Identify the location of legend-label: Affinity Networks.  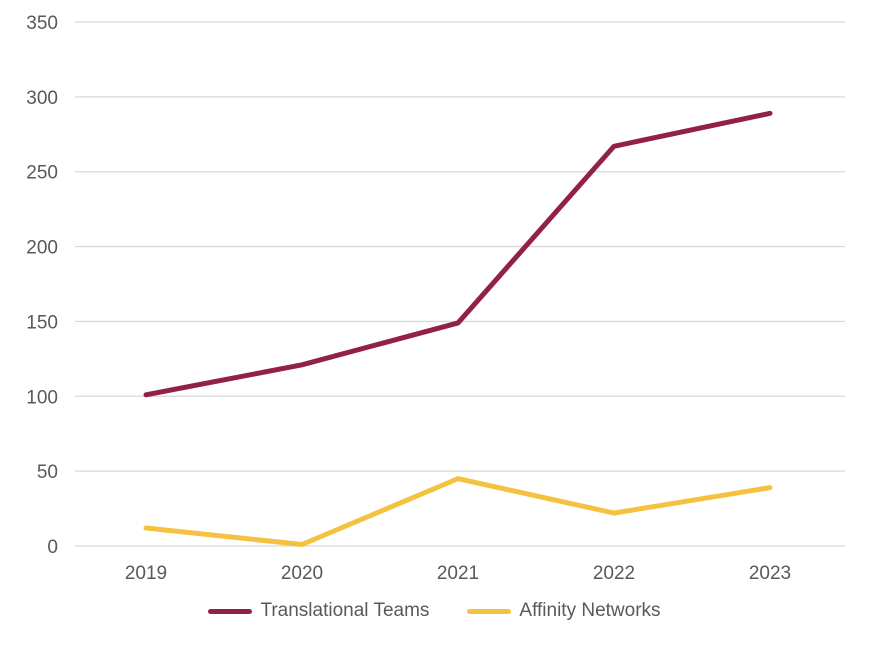
(590, 610).